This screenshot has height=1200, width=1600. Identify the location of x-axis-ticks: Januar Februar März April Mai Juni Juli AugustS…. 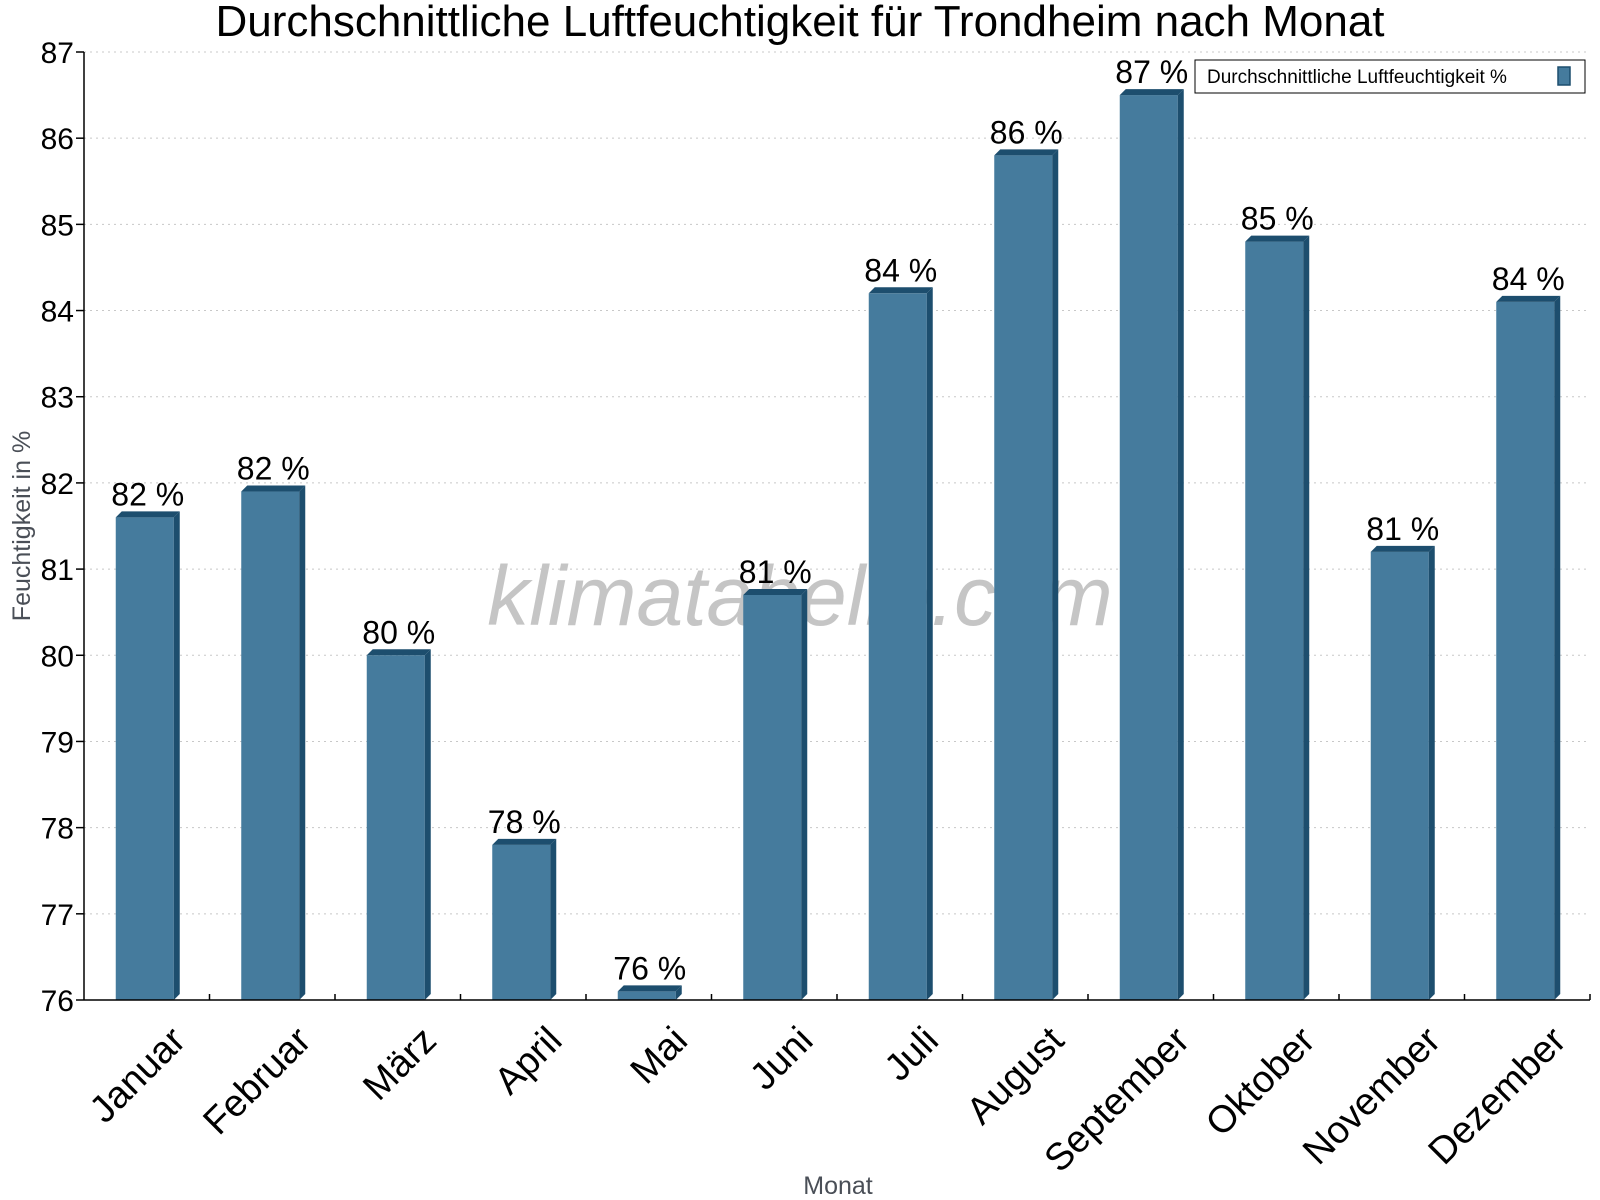
(836, 1087).